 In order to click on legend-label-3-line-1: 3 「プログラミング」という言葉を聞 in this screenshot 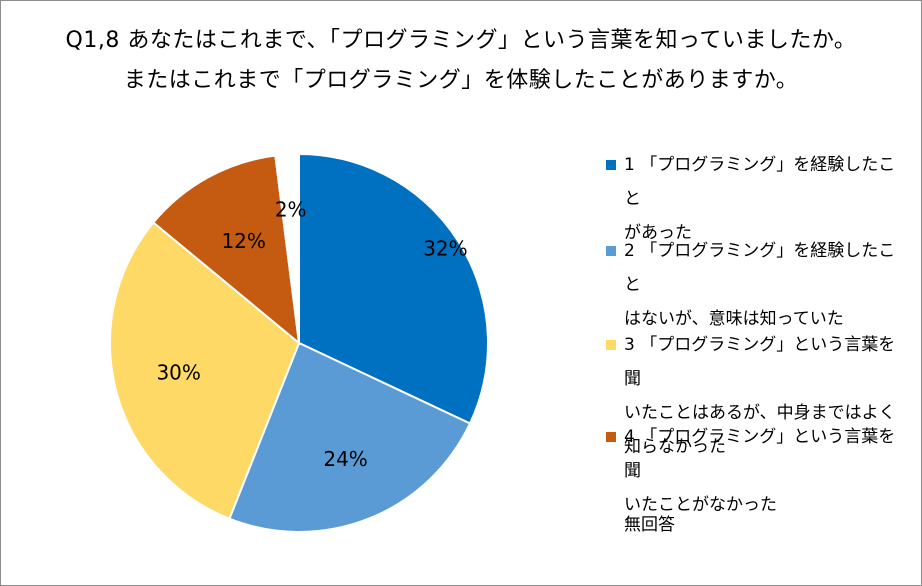, I will do `click(760, 362)`.